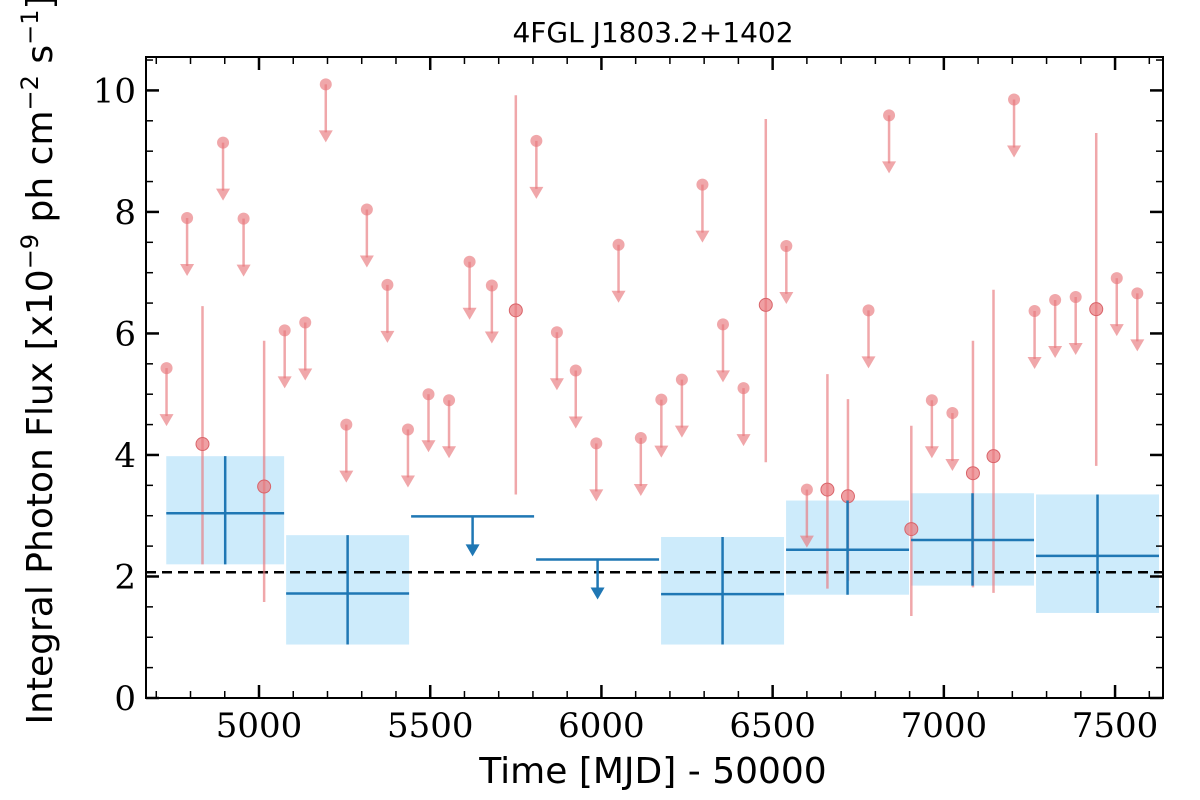  I want to click on y-axis-label: Integral Photon Flux [x10−9 ph cm−2 s−1], so click(38, 362).